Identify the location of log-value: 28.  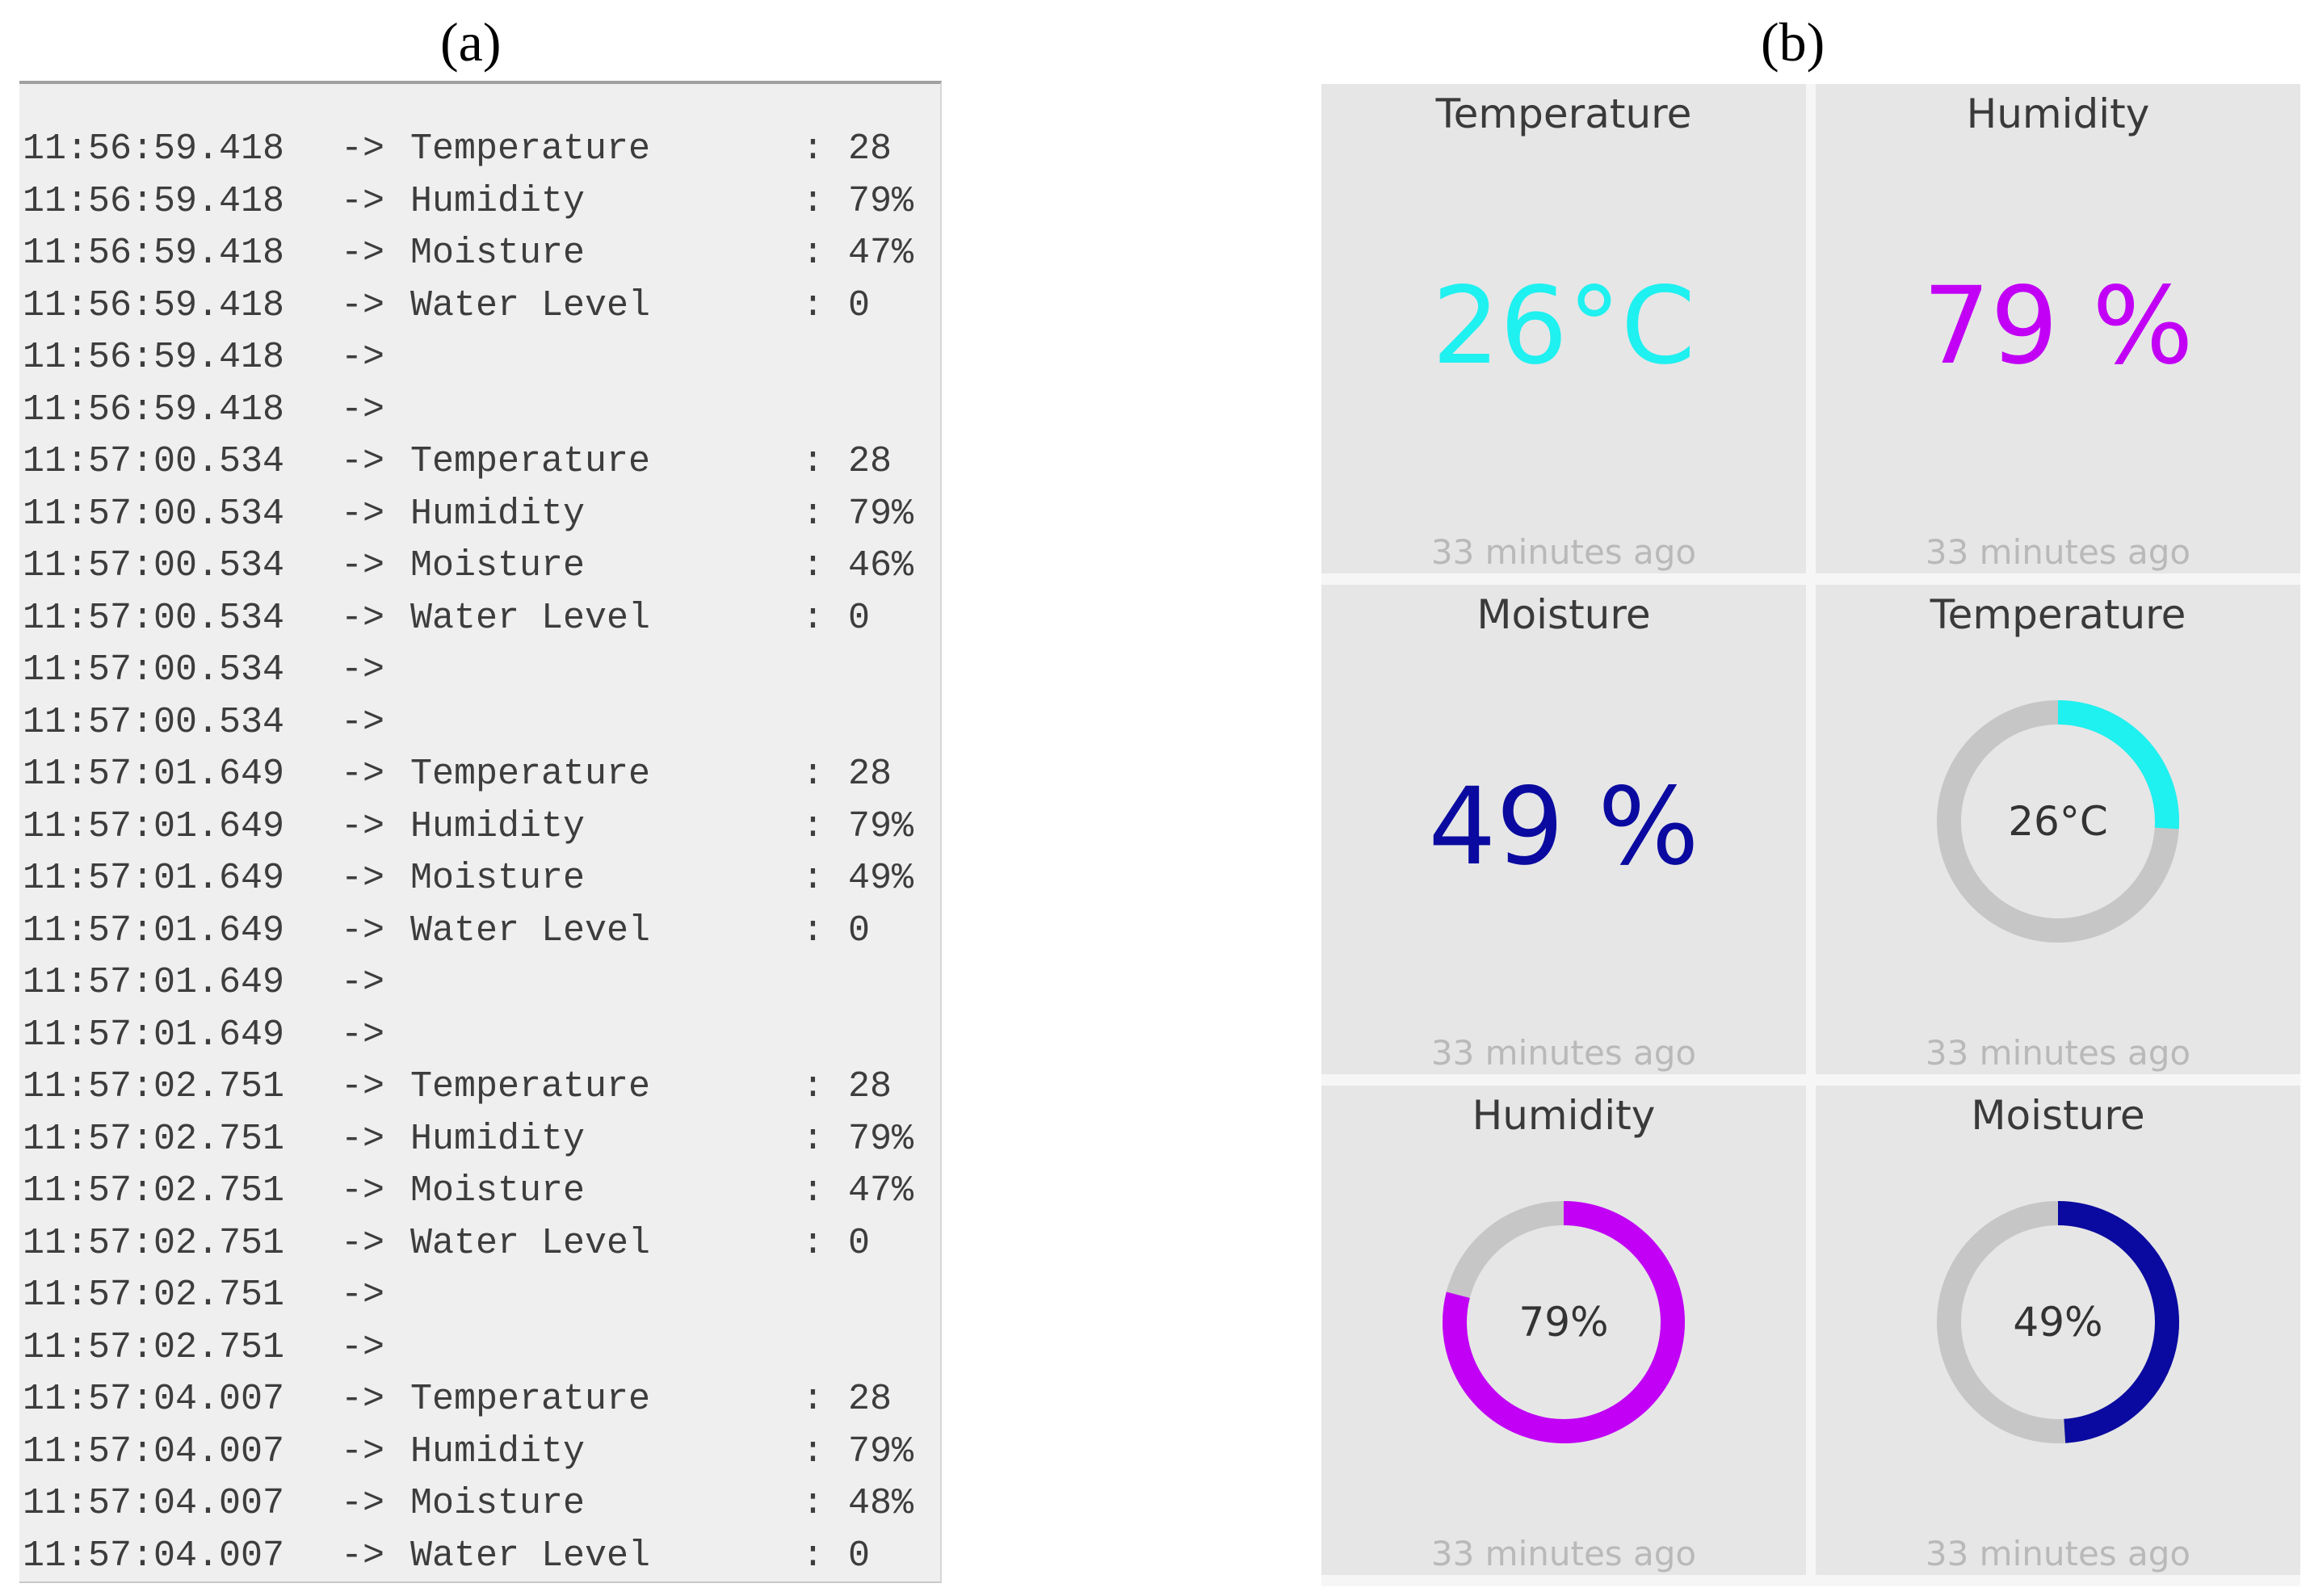
(870, 1086).